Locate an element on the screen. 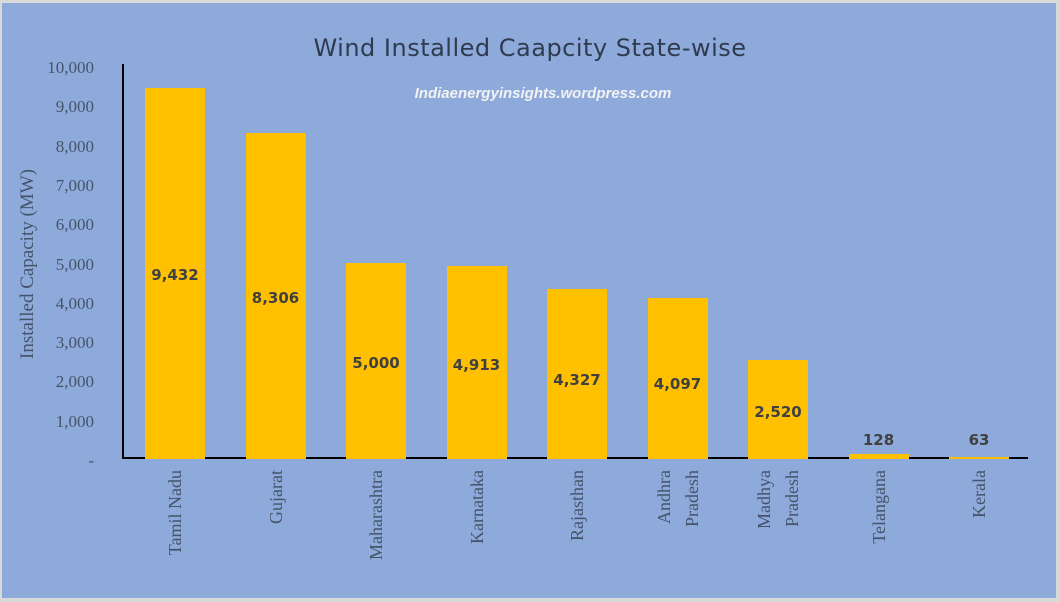  y-tick-label: 5,000 is located at coordinates (74, 264).